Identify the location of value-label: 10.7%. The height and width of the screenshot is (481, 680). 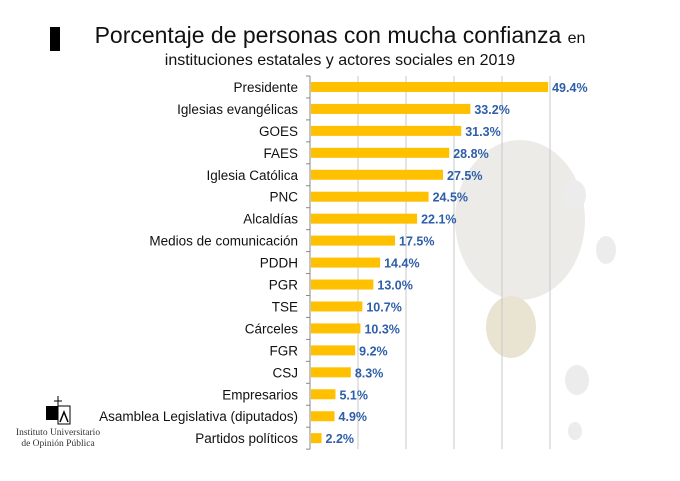
(383, 307).